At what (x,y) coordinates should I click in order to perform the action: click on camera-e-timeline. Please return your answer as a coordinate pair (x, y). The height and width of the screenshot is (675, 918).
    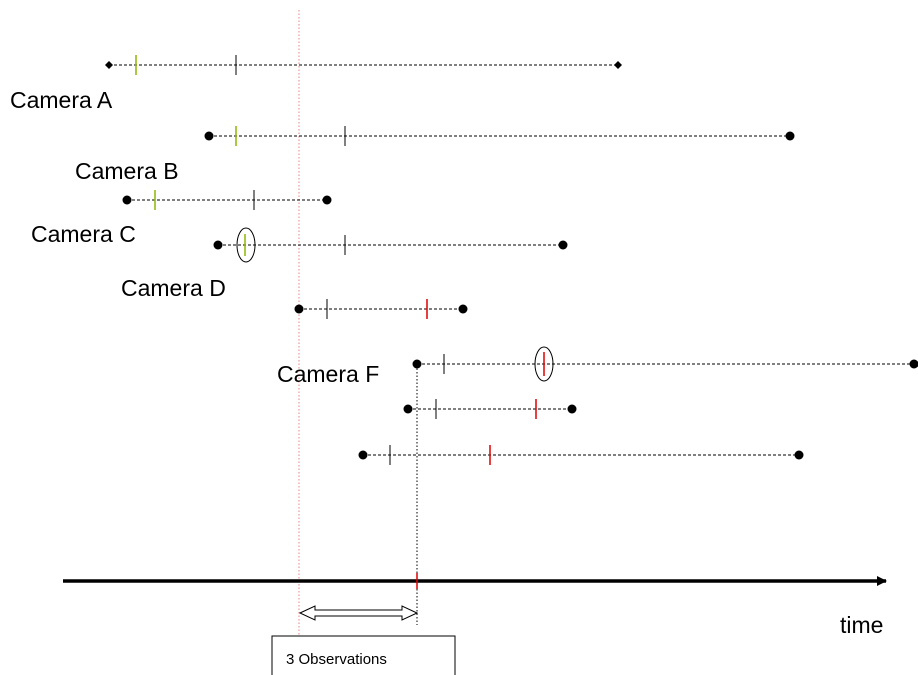
    Looking at the image, I should click on (381, 309).